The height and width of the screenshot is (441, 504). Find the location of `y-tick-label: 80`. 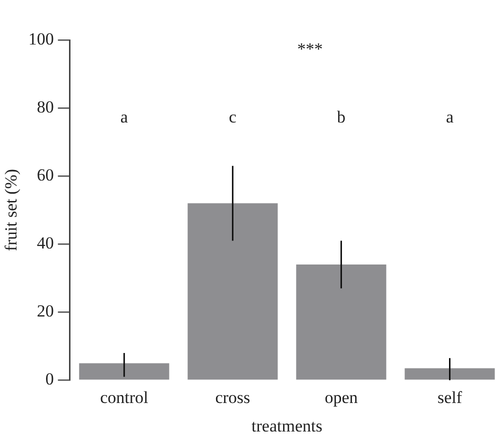

y-tick-label: 80 is located at coordinates (45, 107).